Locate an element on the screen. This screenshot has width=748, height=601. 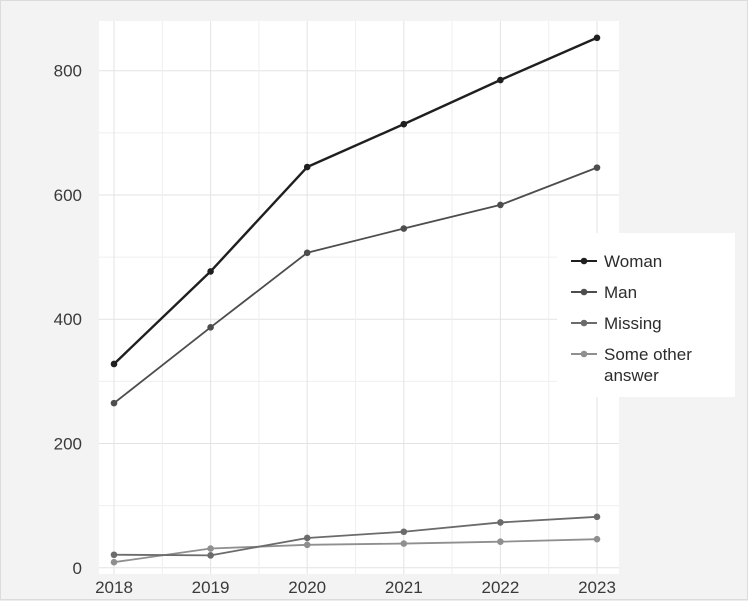
legend-label: Some other answer is located at coordinates (648, 365).